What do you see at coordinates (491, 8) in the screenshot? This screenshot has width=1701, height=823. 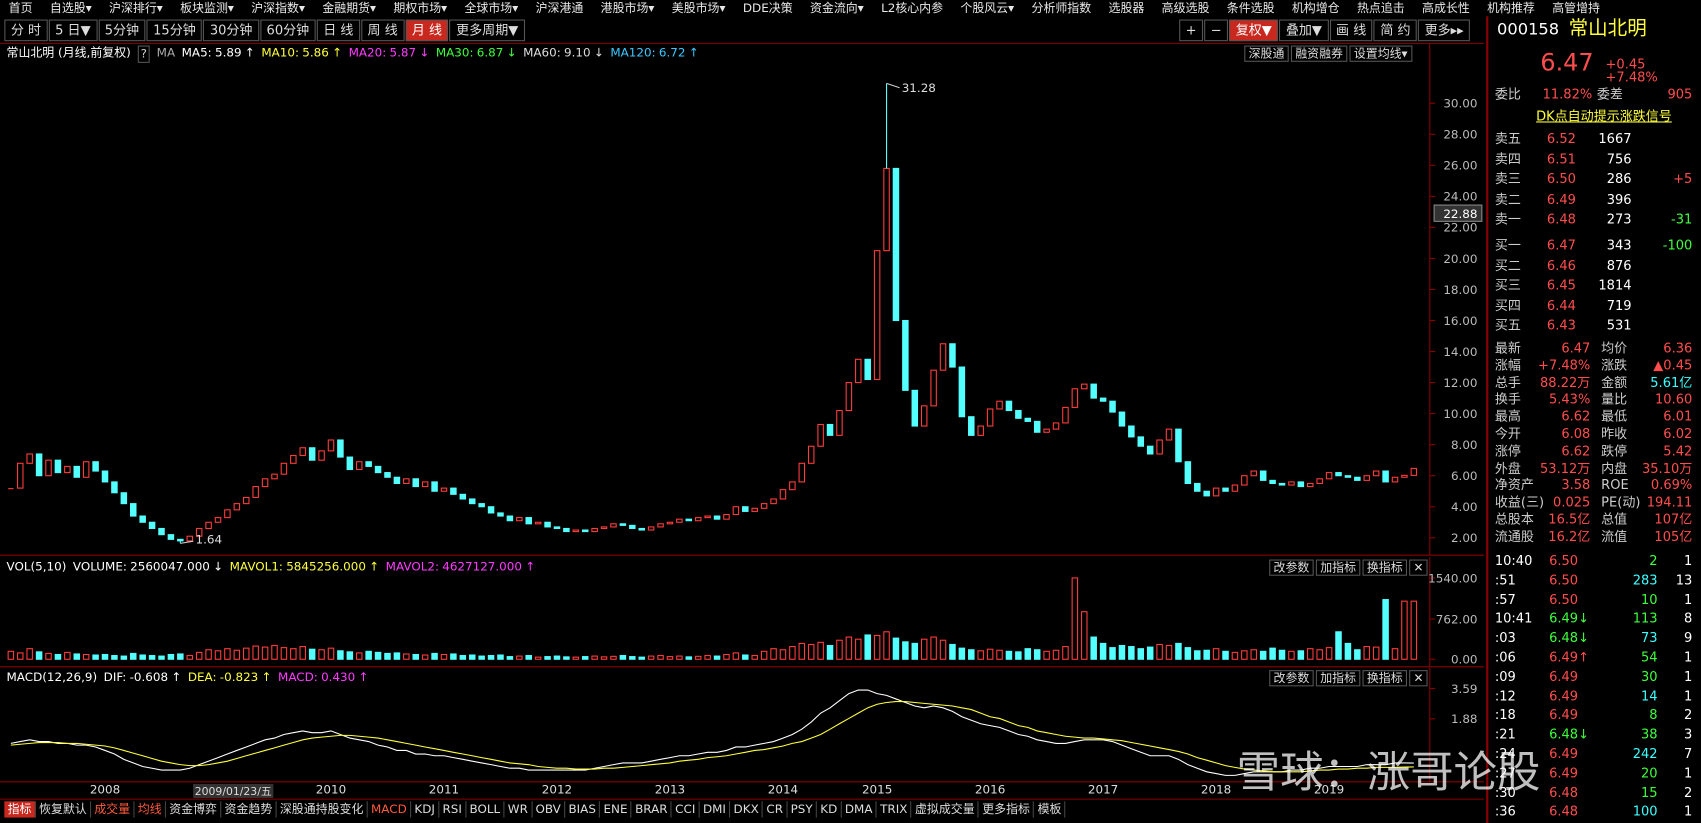 I see `menu-item: 全球市场▾` at bounding box center [491, 8].